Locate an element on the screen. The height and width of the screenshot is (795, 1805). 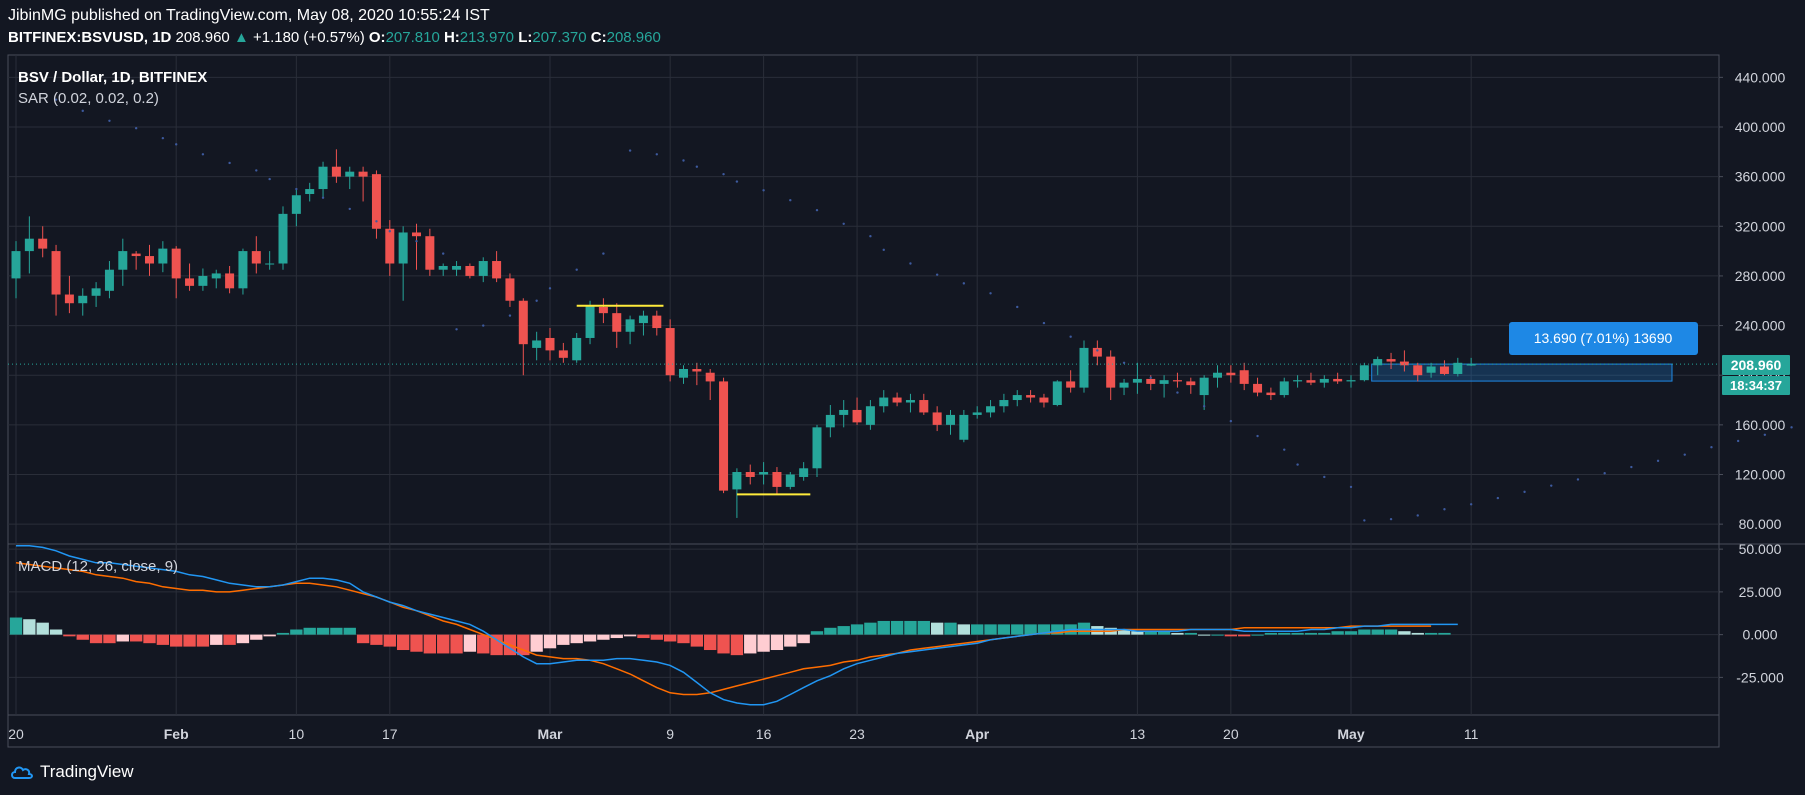
symbol-label: BITFINEX:BSVUSD, 1D is located at coordinates (90, 37).